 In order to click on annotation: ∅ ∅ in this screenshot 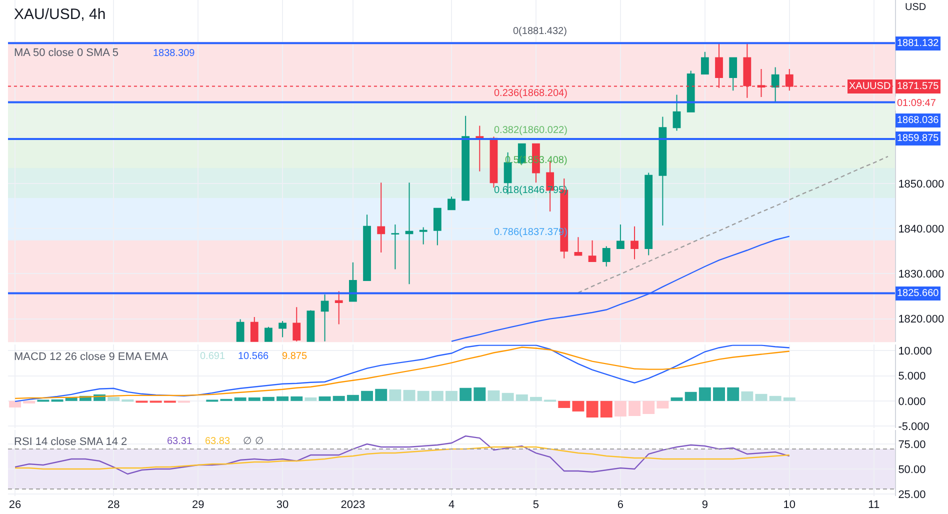, I will do `click(253, 441)`.